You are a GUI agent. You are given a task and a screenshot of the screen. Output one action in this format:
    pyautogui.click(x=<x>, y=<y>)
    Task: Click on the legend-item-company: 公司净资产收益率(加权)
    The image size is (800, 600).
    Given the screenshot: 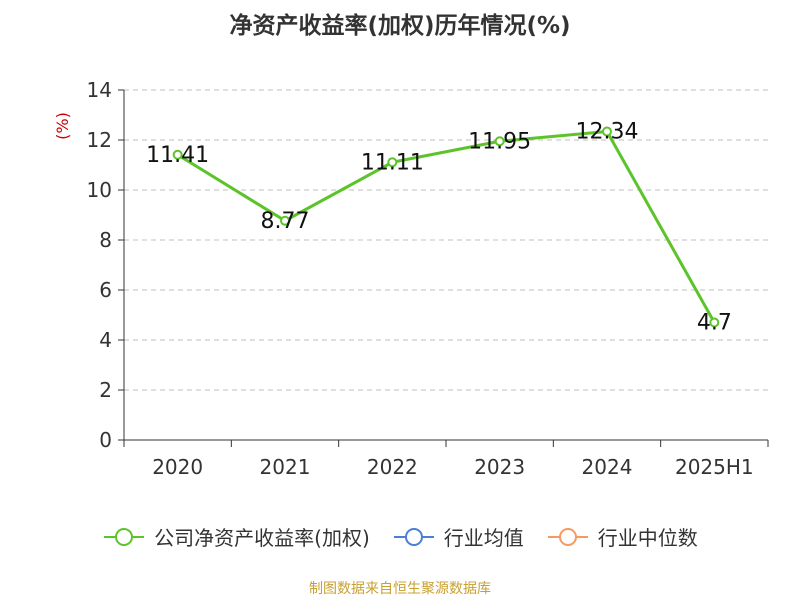 What is the action you would take?
    pyautogui.click(x=236, y=536)
    